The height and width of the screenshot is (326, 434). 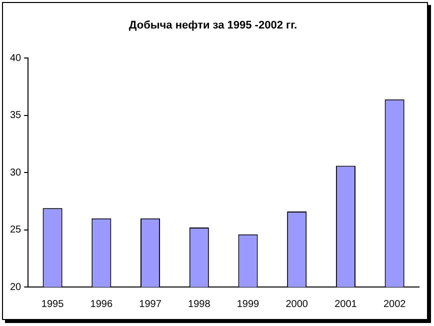 I want to click on x-tick-label: 2000, so click(x=297, y=304).